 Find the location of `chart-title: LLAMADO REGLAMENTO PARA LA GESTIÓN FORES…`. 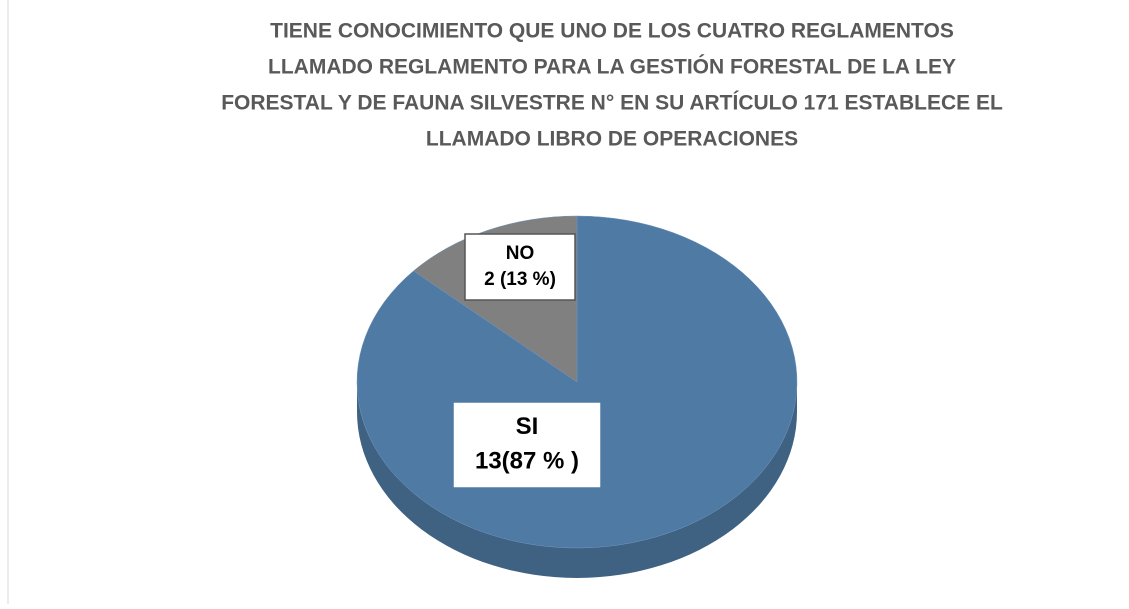

chart-title: LLAMADO REGLAMENTO PARA LA GESTIÓN FORES… is located at coordinates (612, 67).